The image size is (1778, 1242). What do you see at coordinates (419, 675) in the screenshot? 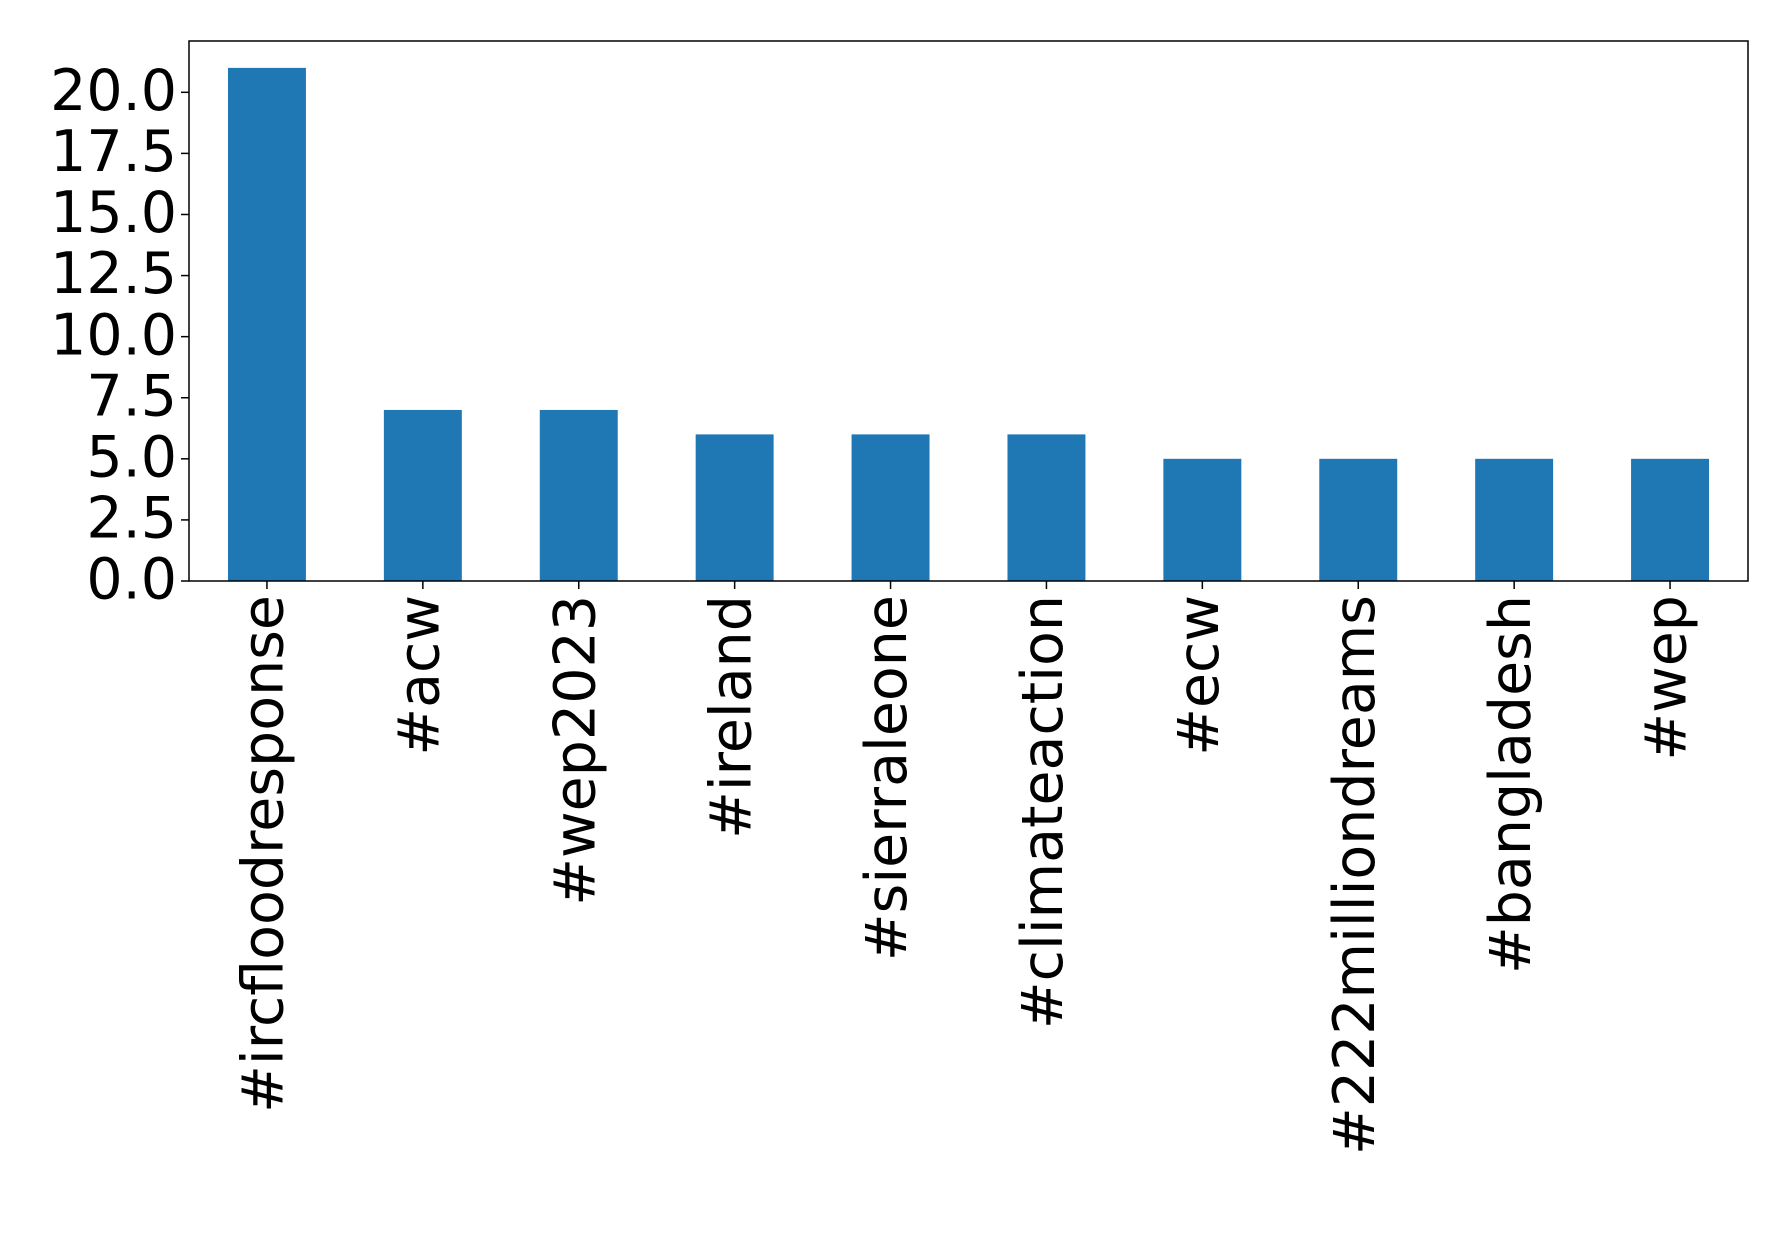
I see `x-tick-label: #acw` at bounding box center [419, 675].